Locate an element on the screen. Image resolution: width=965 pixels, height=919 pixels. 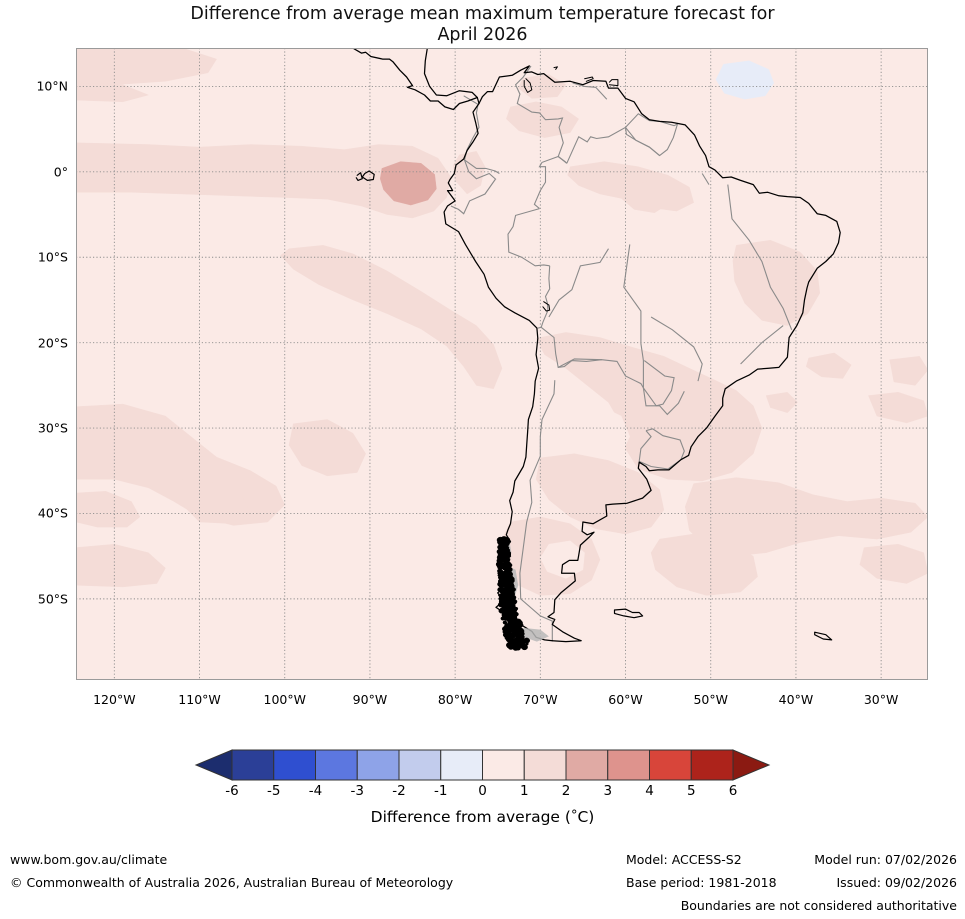
latitude-tick-label: 20°S is located at coordinates (52, 343).